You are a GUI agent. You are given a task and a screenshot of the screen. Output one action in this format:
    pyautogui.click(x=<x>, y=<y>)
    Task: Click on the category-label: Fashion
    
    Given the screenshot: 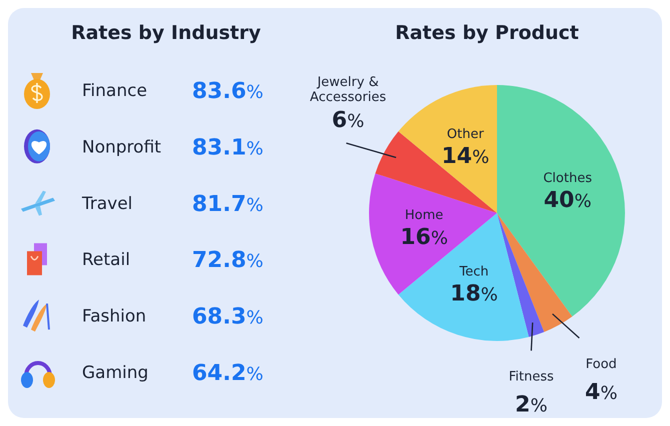 What is the action you would take?
    pyautogui.click(x=114, y=316)
    